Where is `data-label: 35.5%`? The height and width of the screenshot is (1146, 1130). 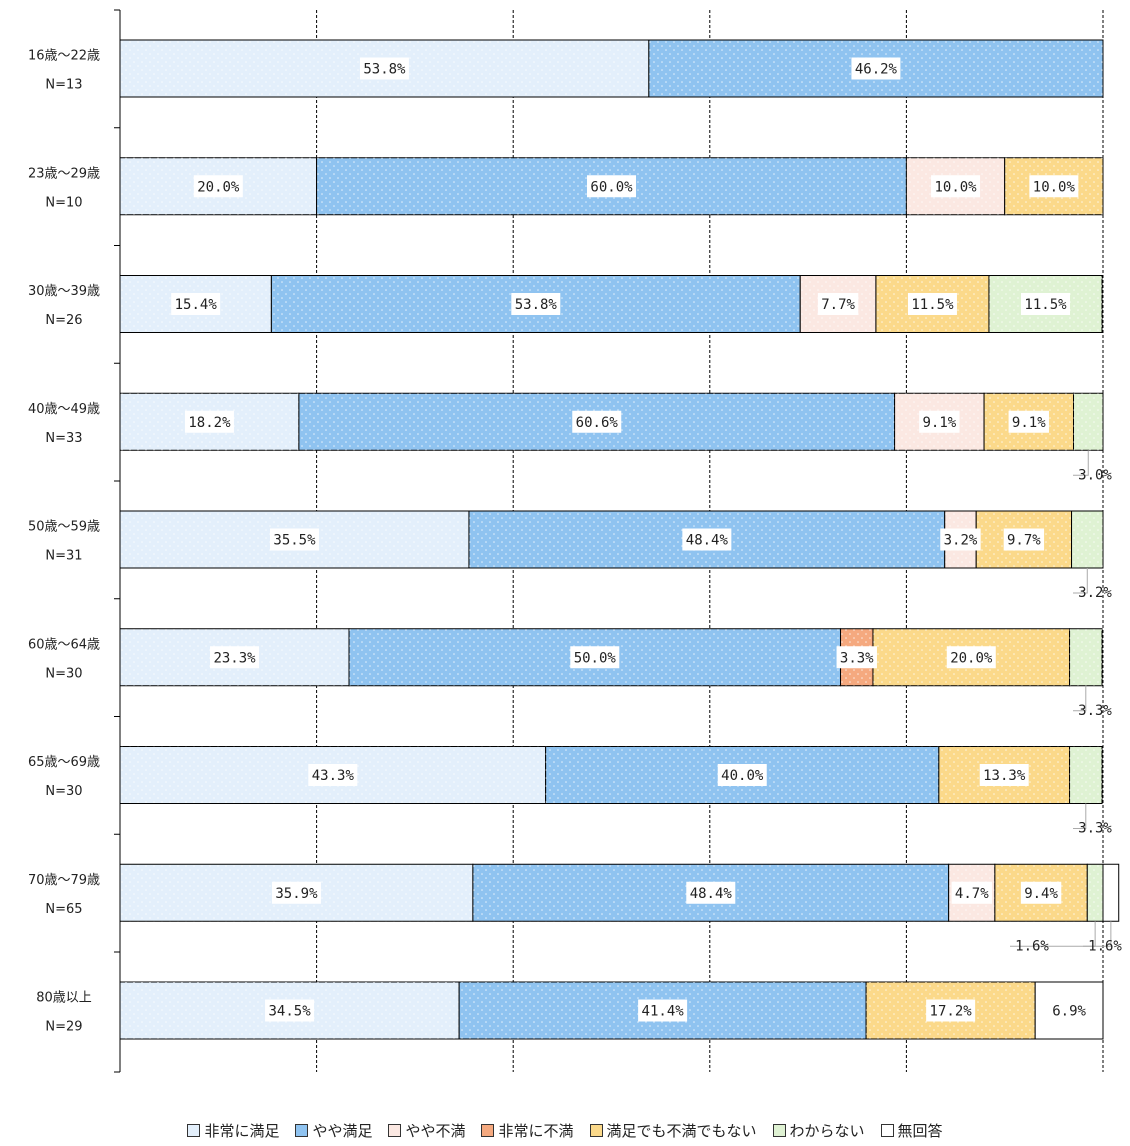
data-label: 35.5% is located at coordinates (294, 541).